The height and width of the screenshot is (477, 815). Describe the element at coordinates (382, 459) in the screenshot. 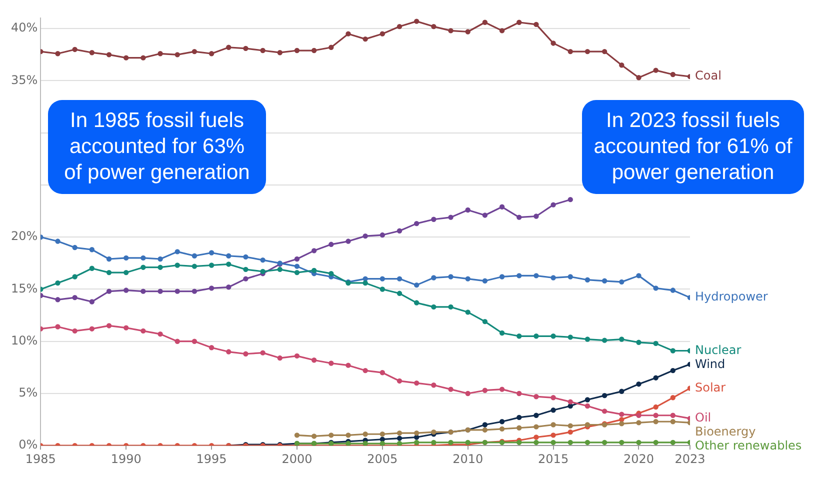

I see `x-tick-label: 2005` at that location.